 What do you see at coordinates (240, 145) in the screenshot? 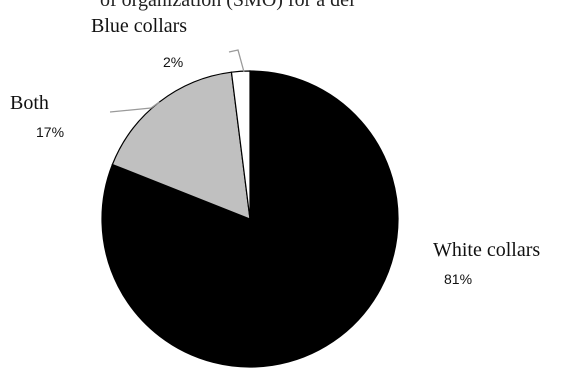
I see `pie-slice-blue-collars` at bounding box center [240, 145].